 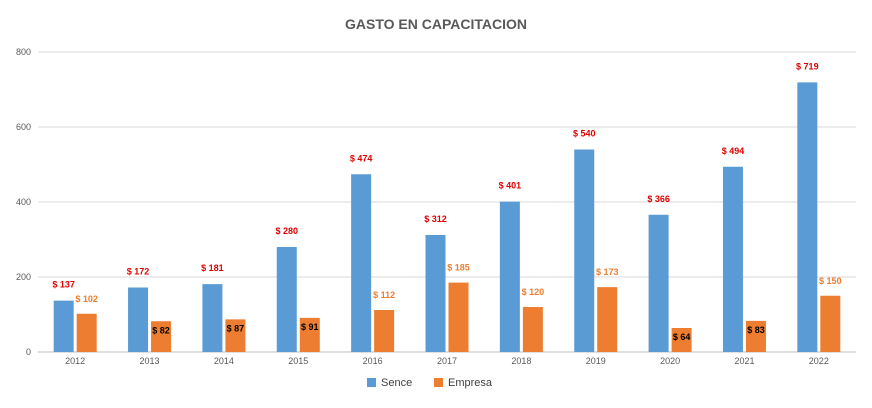 What do you see at coordinates (28, 352) in the screenshot?
I see `y-tick-label: 0` at bounding box center [28, 352].